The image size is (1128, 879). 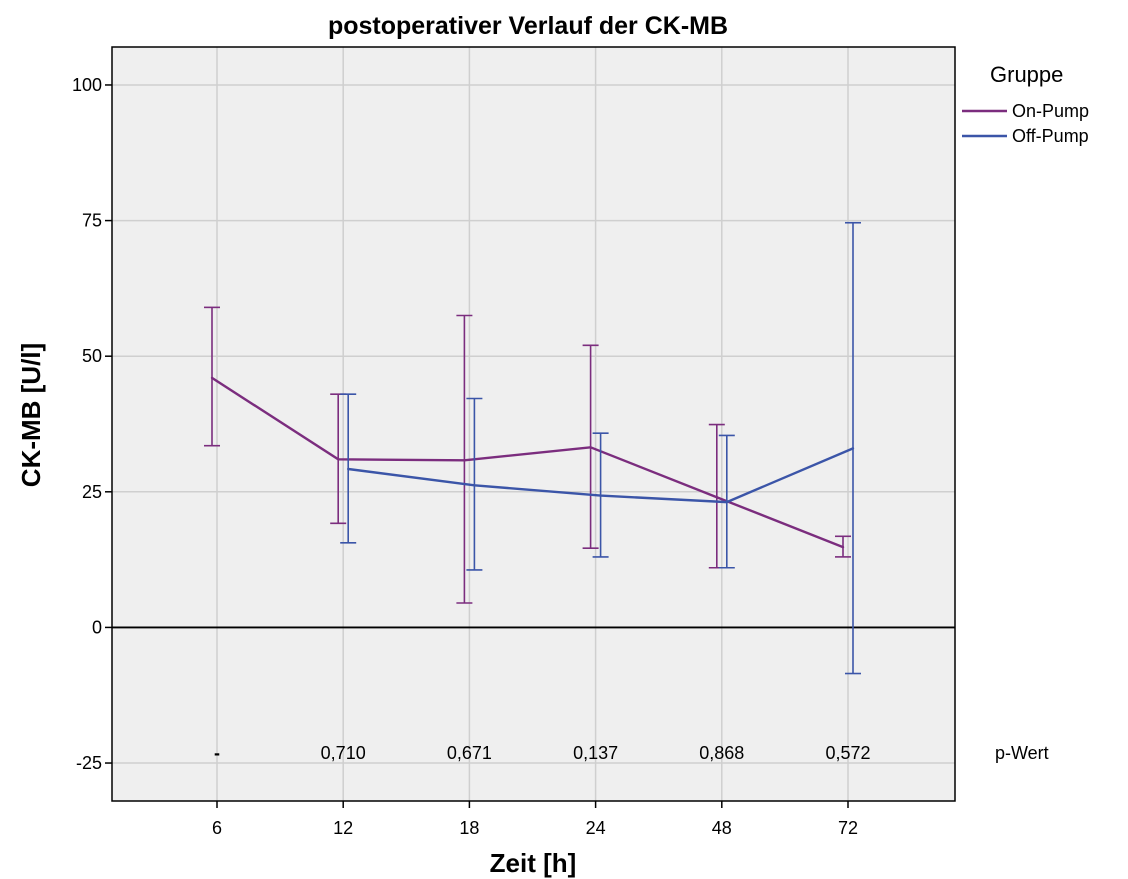 I want to click on legend: Gruppe On-Pump Off-Pump, so click(x=1025, y=104).